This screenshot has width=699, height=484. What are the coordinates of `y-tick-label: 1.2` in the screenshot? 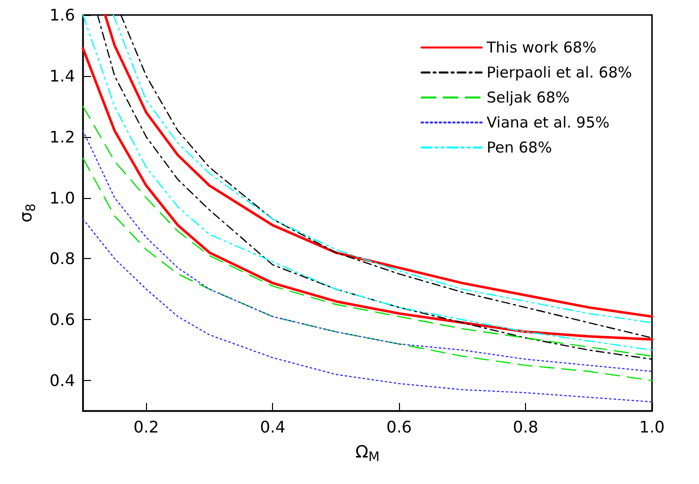 It's located at (62, 136).